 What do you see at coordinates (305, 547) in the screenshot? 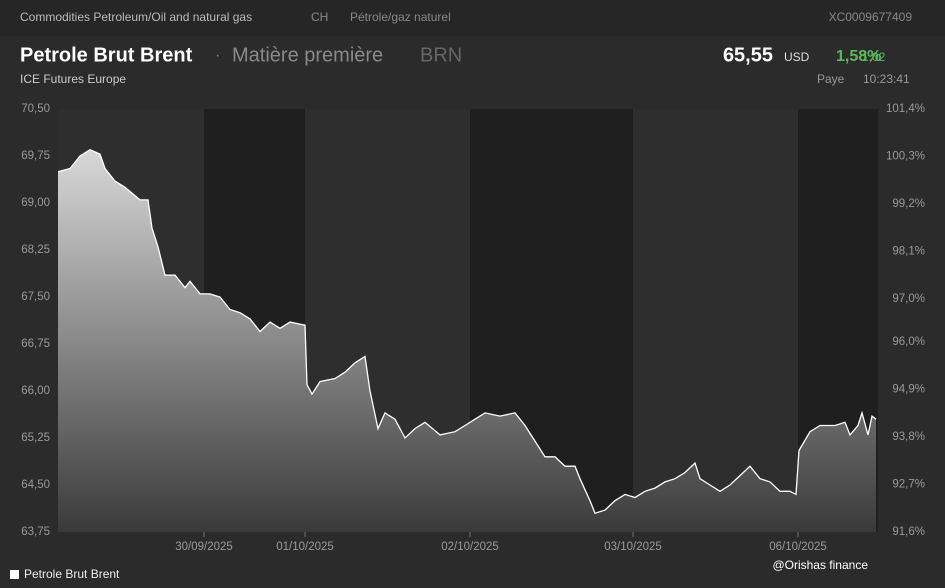
I see `x-tick-label: 01/10/2025` at bounding box center [305, 547].